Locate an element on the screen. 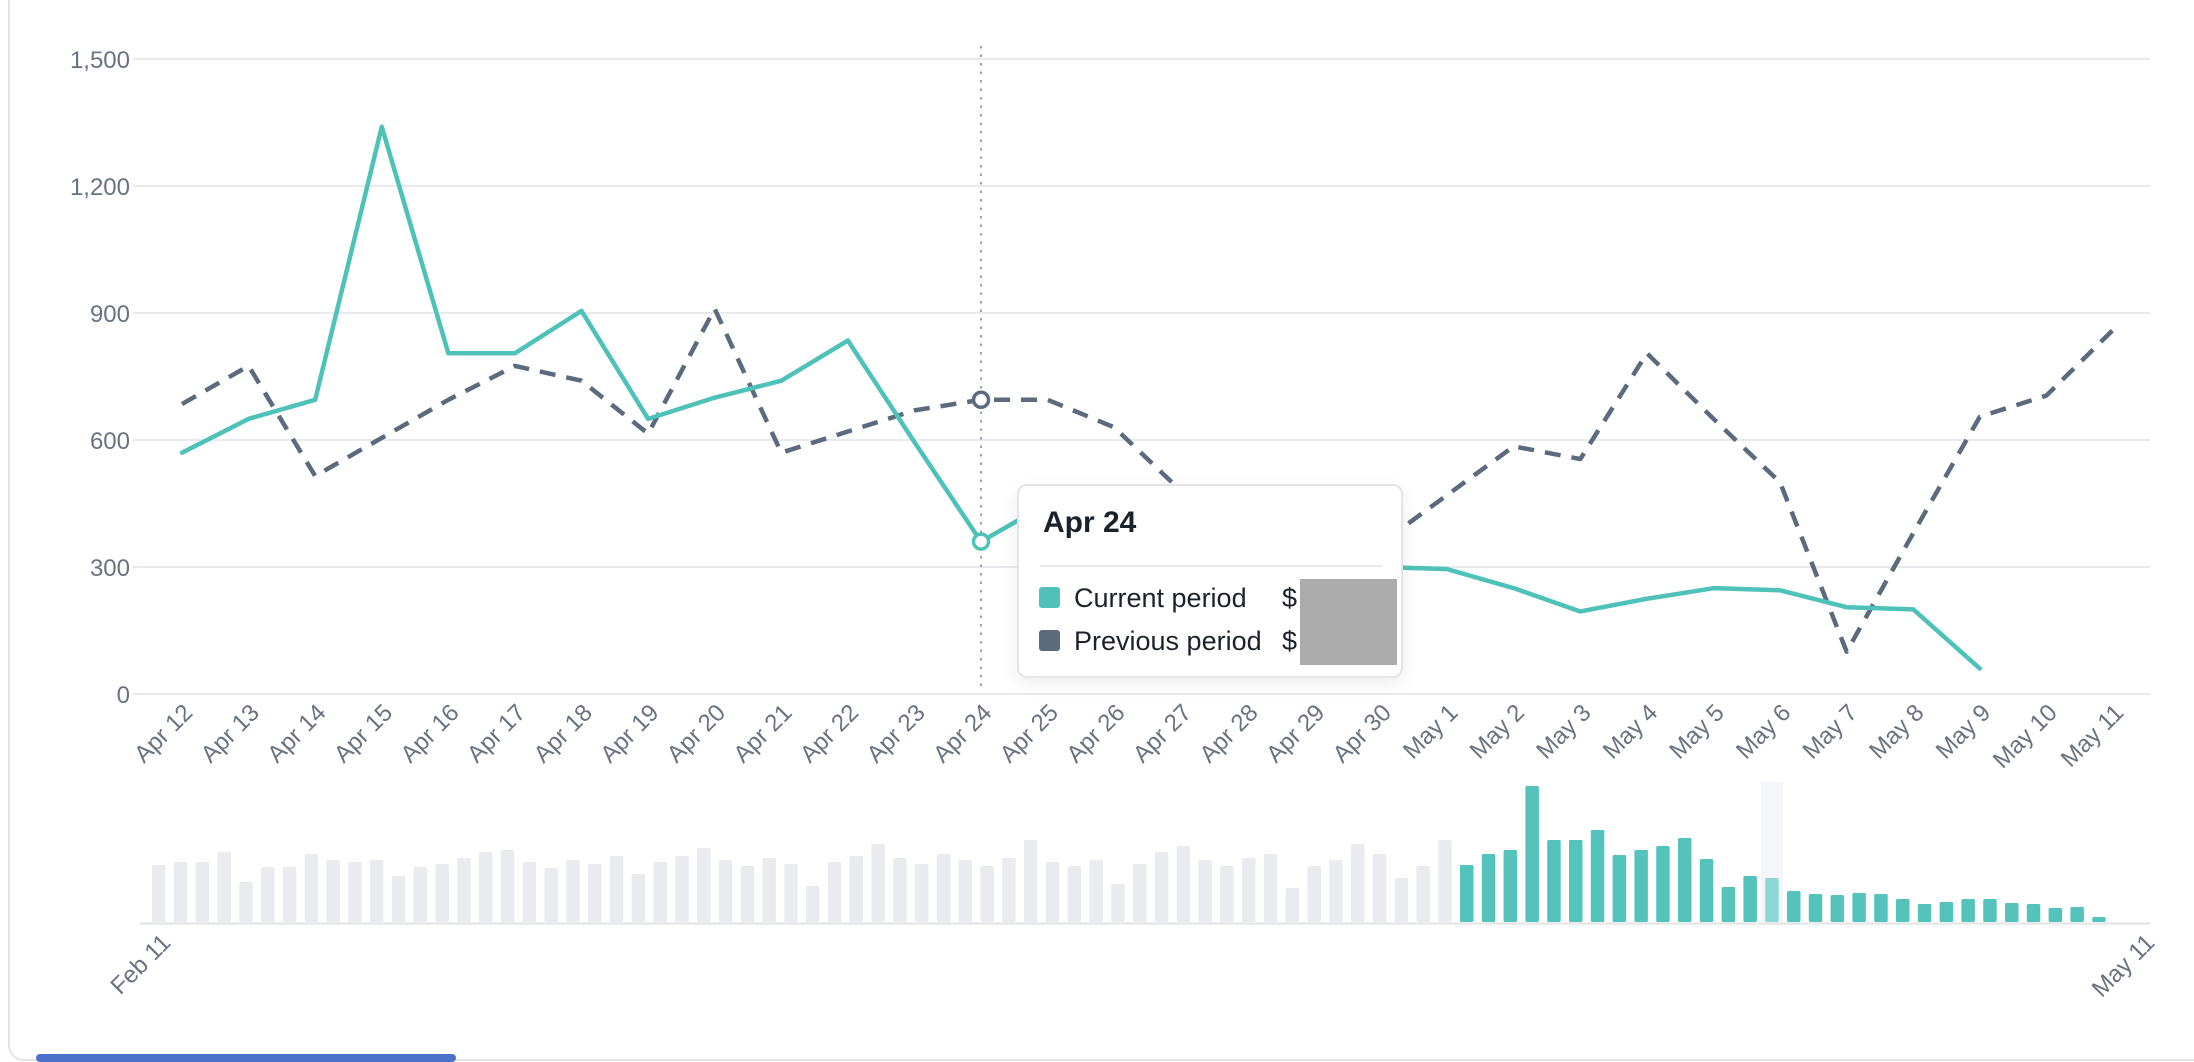  x-axis-label: Apr 24 is located at coordinates (962, 733).